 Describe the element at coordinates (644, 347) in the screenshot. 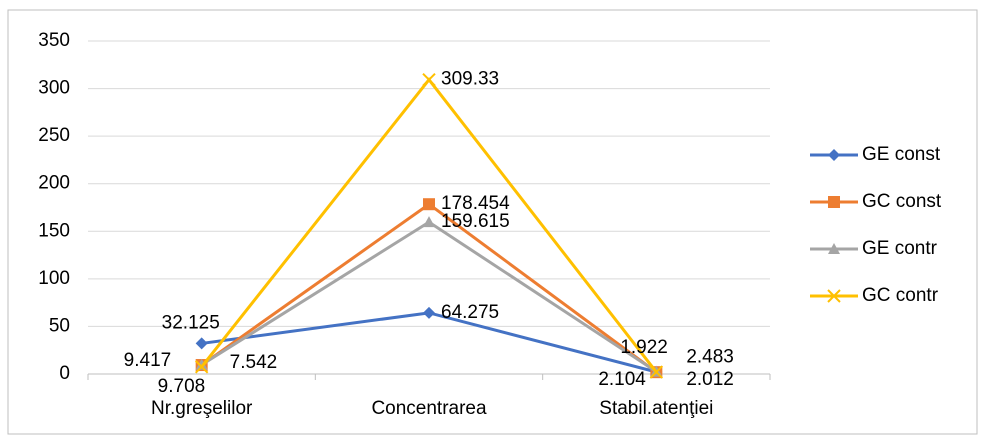

I see `data-label: 1.922` at that location.